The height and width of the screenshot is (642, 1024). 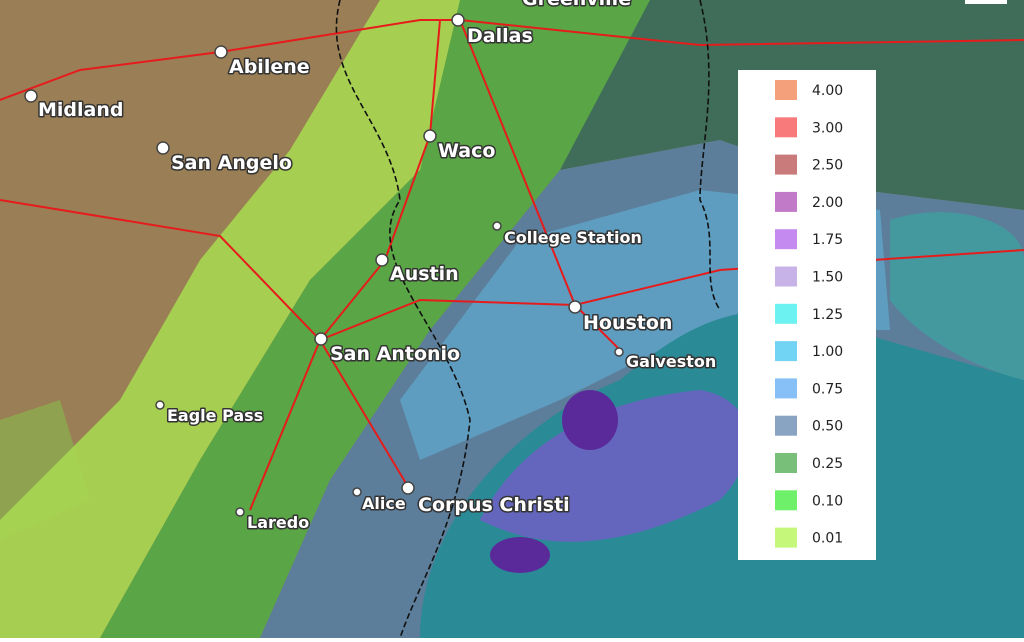 I want to click on legend-label: 1.75, so click(x=827, y=240).